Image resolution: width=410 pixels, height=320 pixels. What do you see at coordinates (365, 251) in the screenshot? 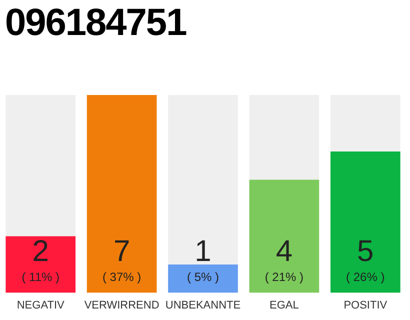
I see `data-label: 5` at bounding box center [365, 251].